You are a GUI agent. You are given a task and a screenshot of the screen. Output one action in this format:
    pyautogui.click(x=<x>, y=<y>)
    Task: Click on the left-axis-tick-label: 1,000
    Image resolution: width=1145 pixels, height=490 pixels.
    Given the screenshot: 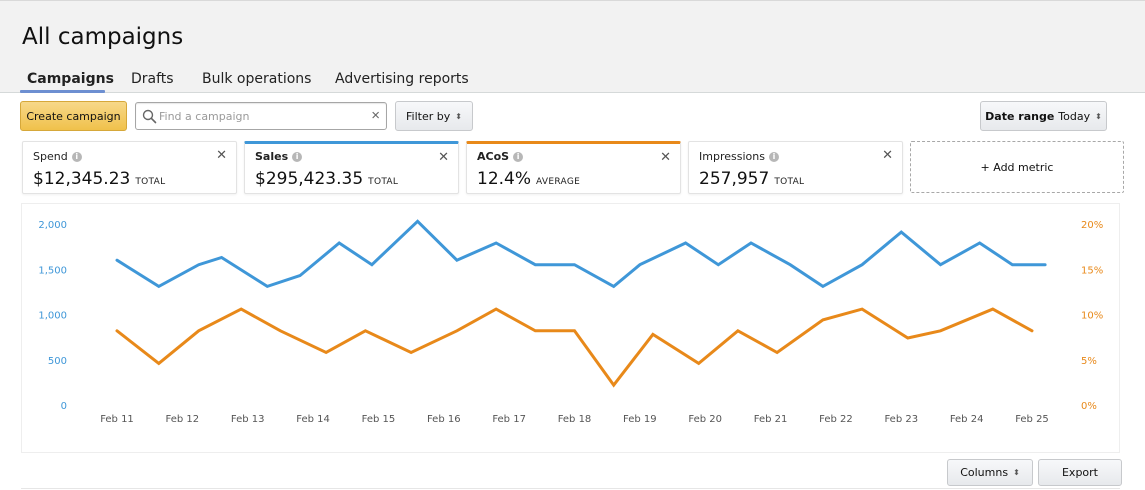 What is the action you would take?
    pyautogui.click(x=52, y=316)
    